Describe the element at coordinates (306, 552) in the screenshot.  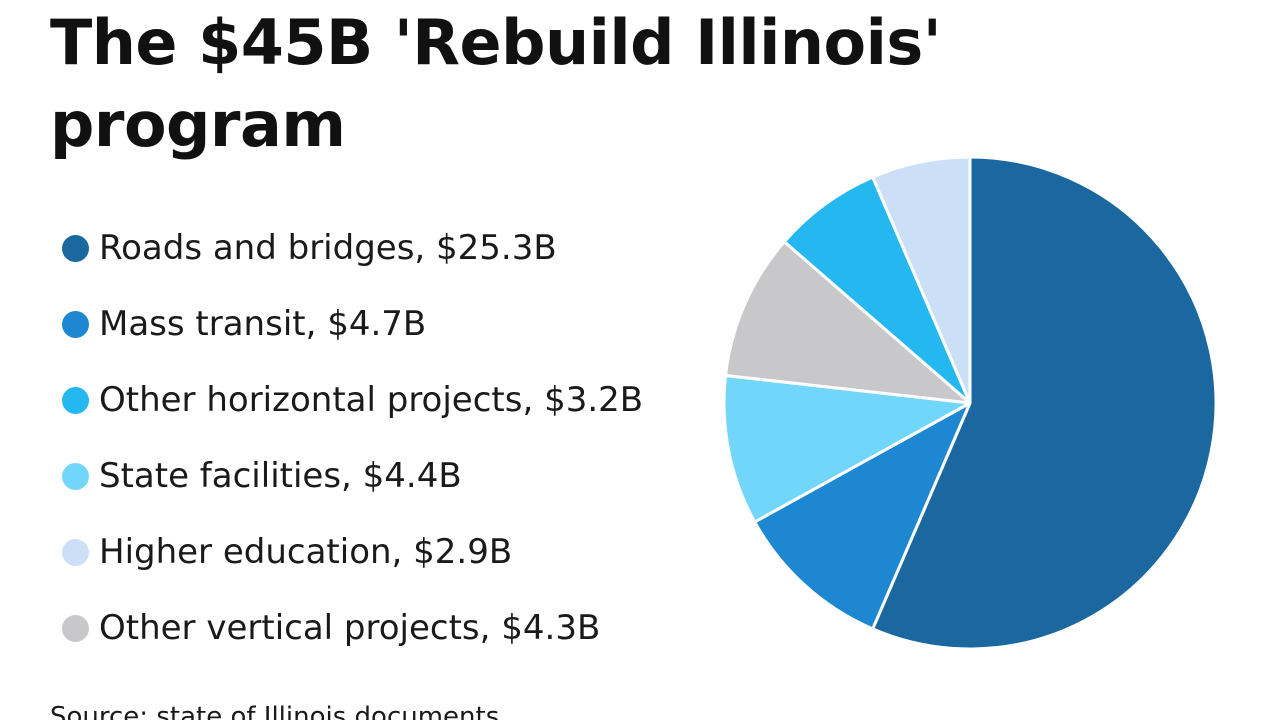
I see `legend-label-higher-education: Higher education, $2.9B` at that location.